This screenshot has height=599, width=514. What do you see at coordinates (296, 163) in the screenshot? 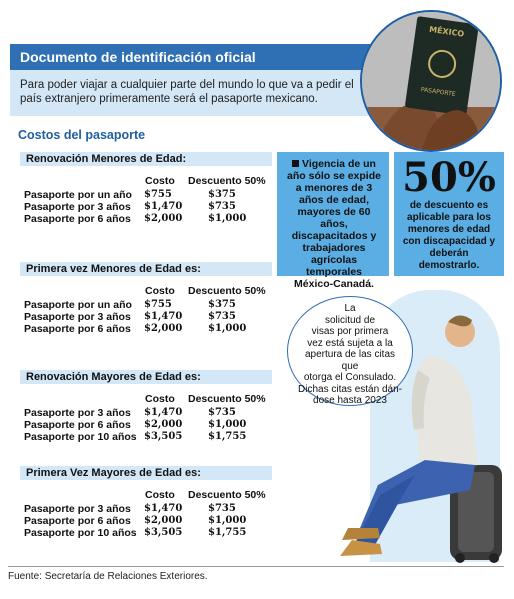
I see `bullet-square-icon` at bounding box center [296, 163].